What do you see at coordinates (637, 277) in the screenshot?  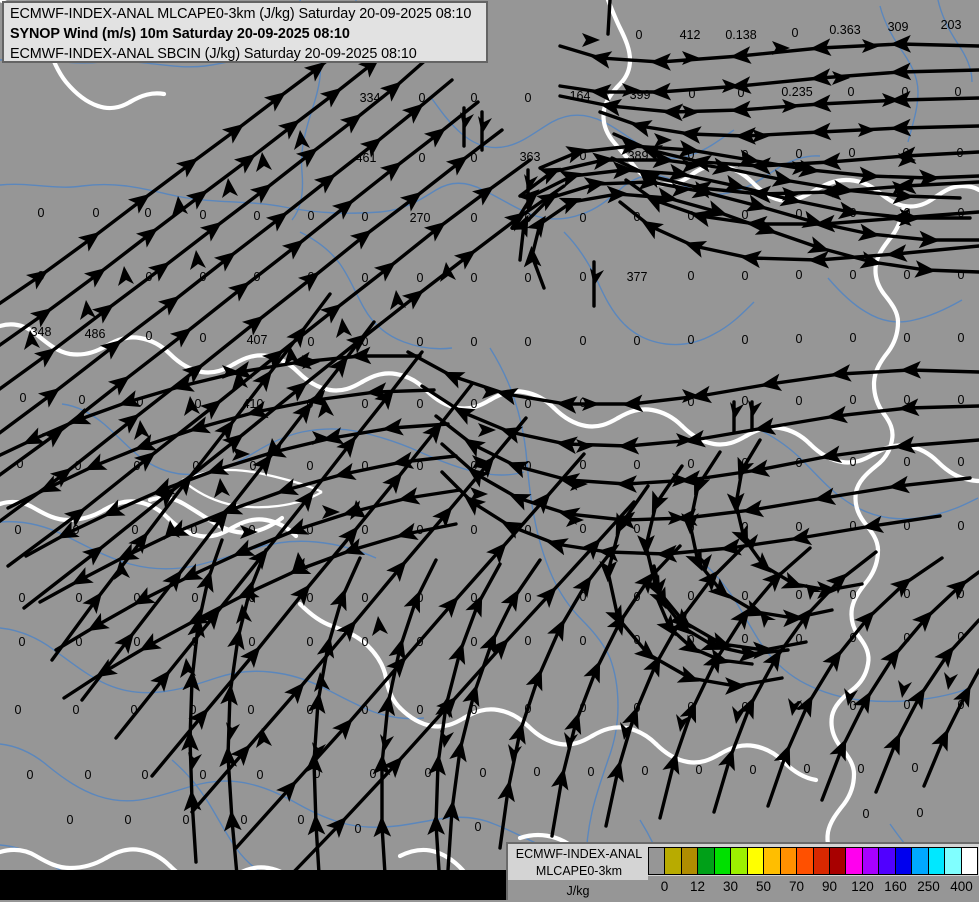 I see `station-value: 377` at bounding box center [637, 277].